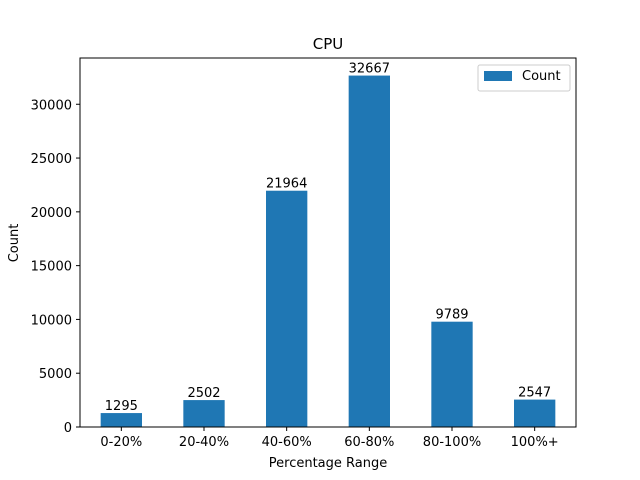  I want to click on y-tick-label: 10000, so click(51, 320).